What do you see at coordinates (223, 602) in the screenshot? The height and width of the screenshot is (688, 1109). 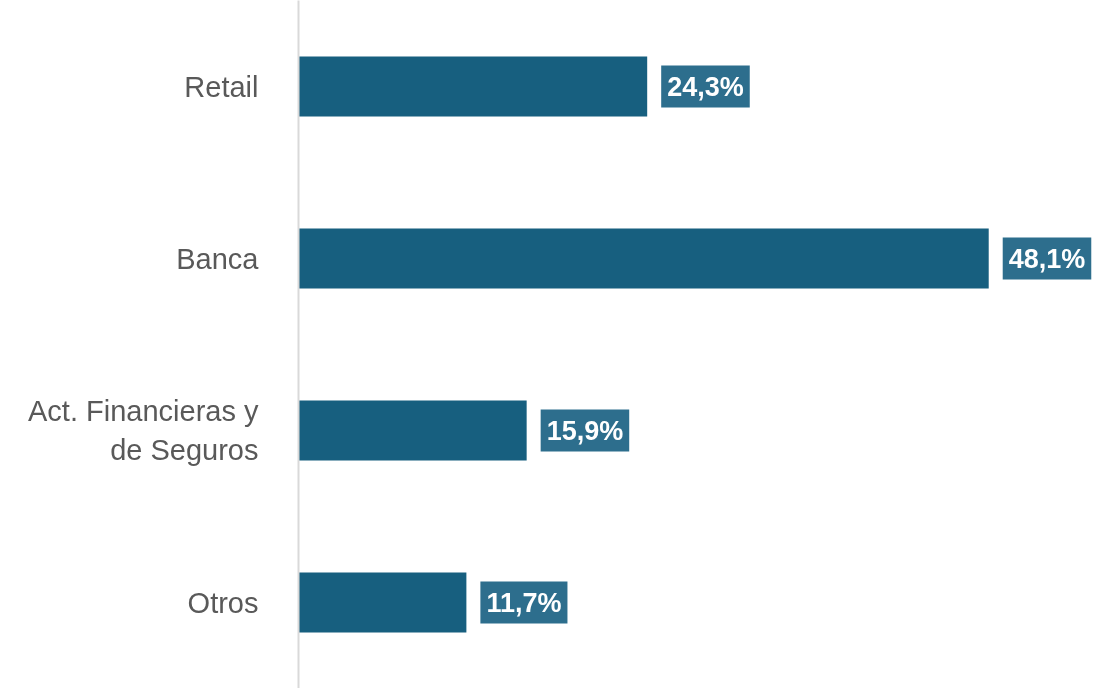 I see `y-tick-label: Otros` at bounding box center [223, 602].